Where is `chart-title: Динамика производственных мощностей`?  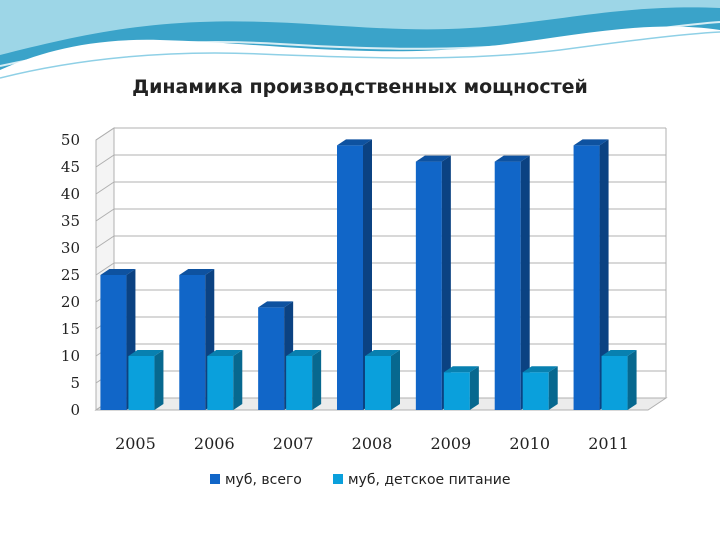 chart-title: Динамика производственных мощностей is located at coordinates (360, 87).